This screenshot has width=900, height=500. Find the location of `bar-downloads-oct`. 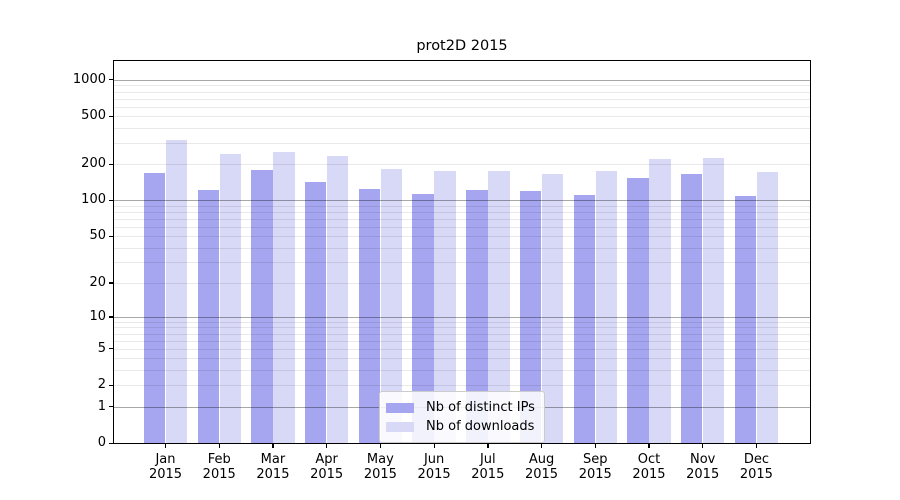

bar-downloads-oct is located at coordinates (660, 300).